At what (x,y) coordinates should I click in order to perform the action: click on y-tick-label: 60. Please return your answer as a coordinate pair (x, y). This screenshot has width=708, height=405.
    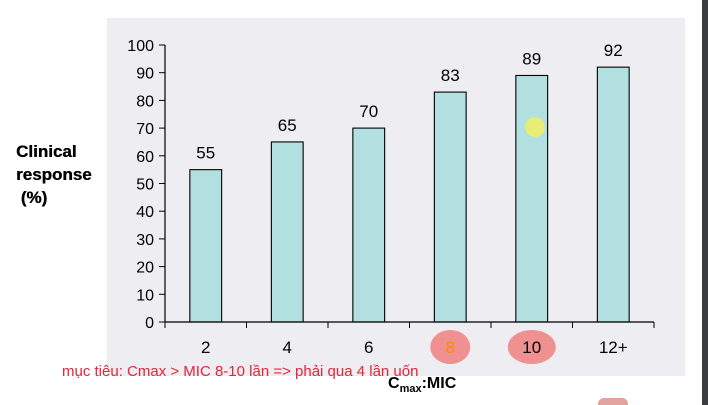
    Looking at the image, I should click on (145, 157).